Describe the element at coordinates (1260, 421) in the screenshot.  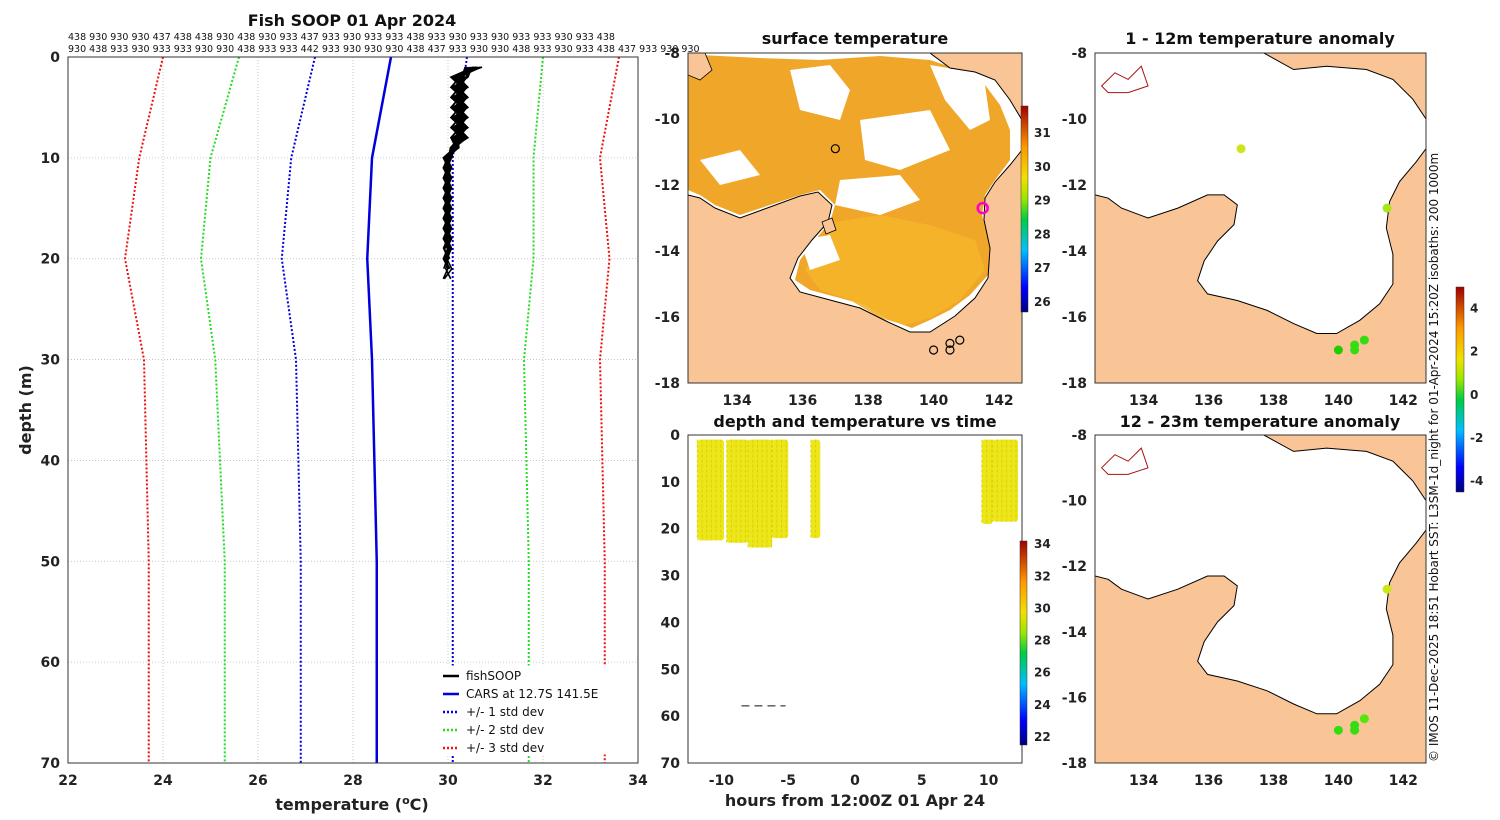
I see `anom2-title: 12 - 23m temperature anomaly` at that location.